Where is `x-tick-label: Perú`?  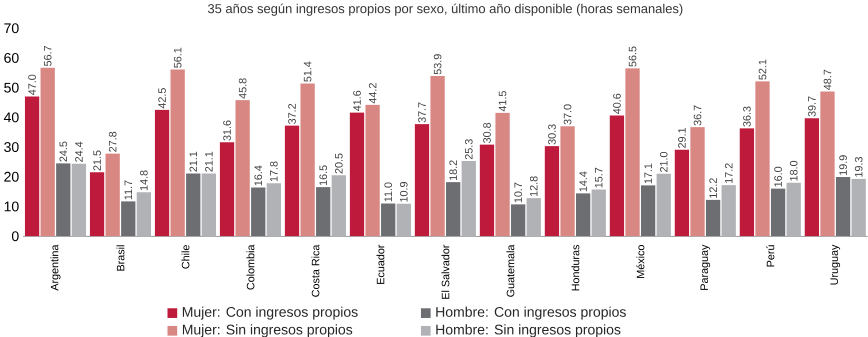
x-tick-label: Perú is located at coordinates (770, 255).